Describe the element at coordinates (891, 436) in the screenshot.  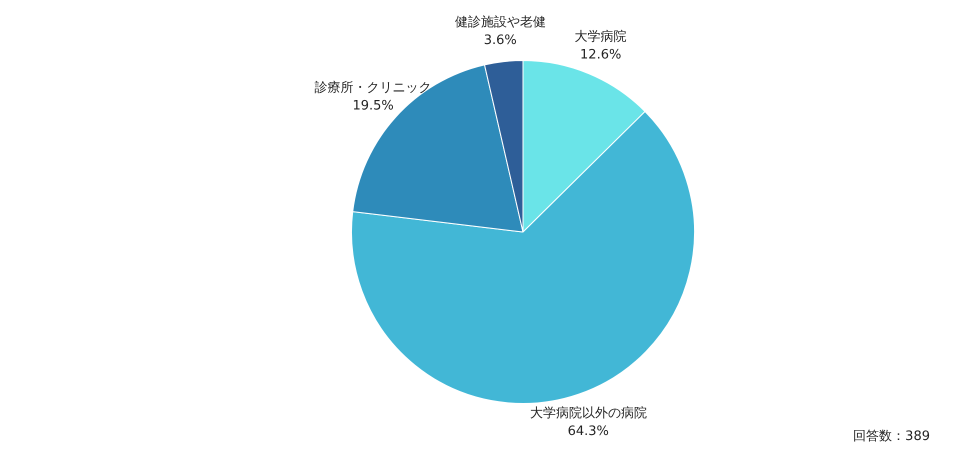
I see `text: 回答数：389` at that location.